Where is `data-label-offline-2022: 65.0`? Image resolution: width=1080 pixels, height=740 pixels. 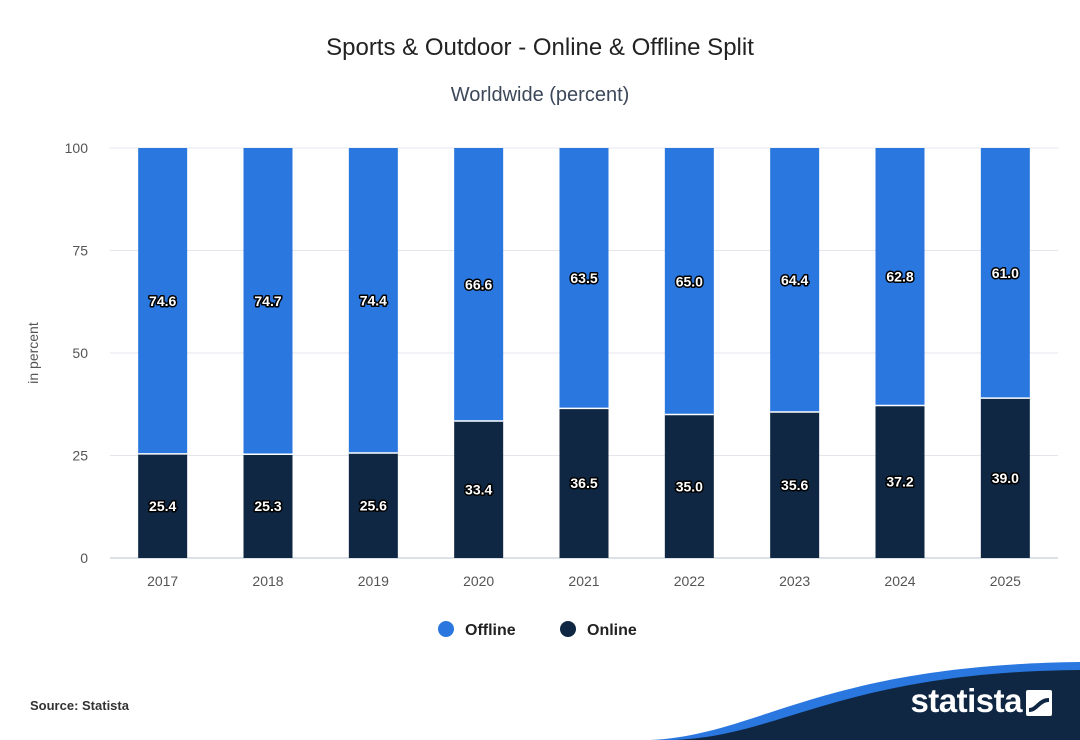
data-label-offline-2022: 65.0 is located at coordinates (689, 281).